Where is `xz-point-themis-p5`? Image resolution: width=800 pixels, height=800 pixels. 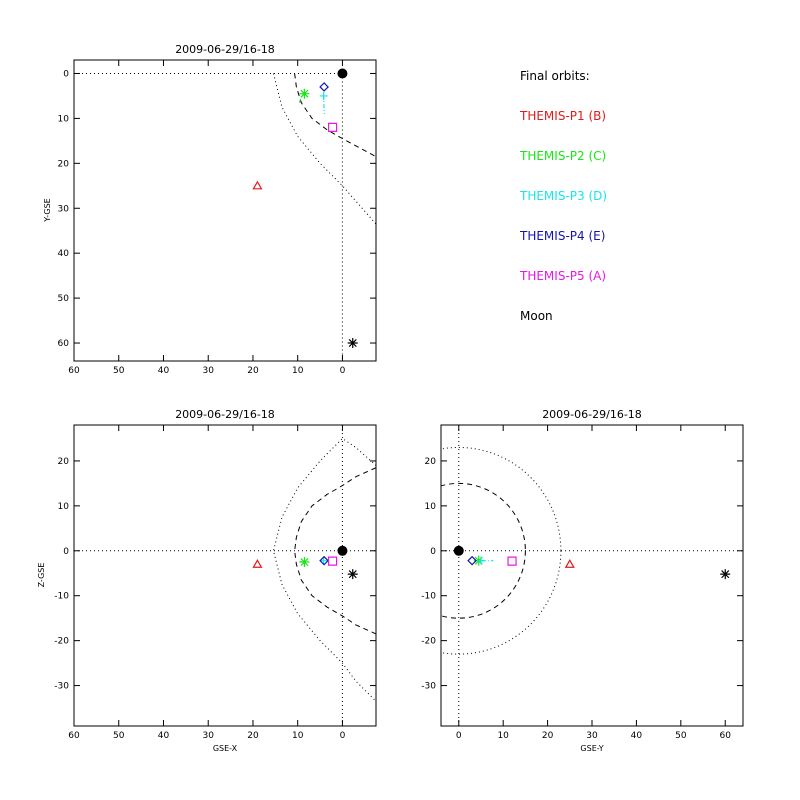 xz-point-themis-p5 is located at coordinates (333, 561).